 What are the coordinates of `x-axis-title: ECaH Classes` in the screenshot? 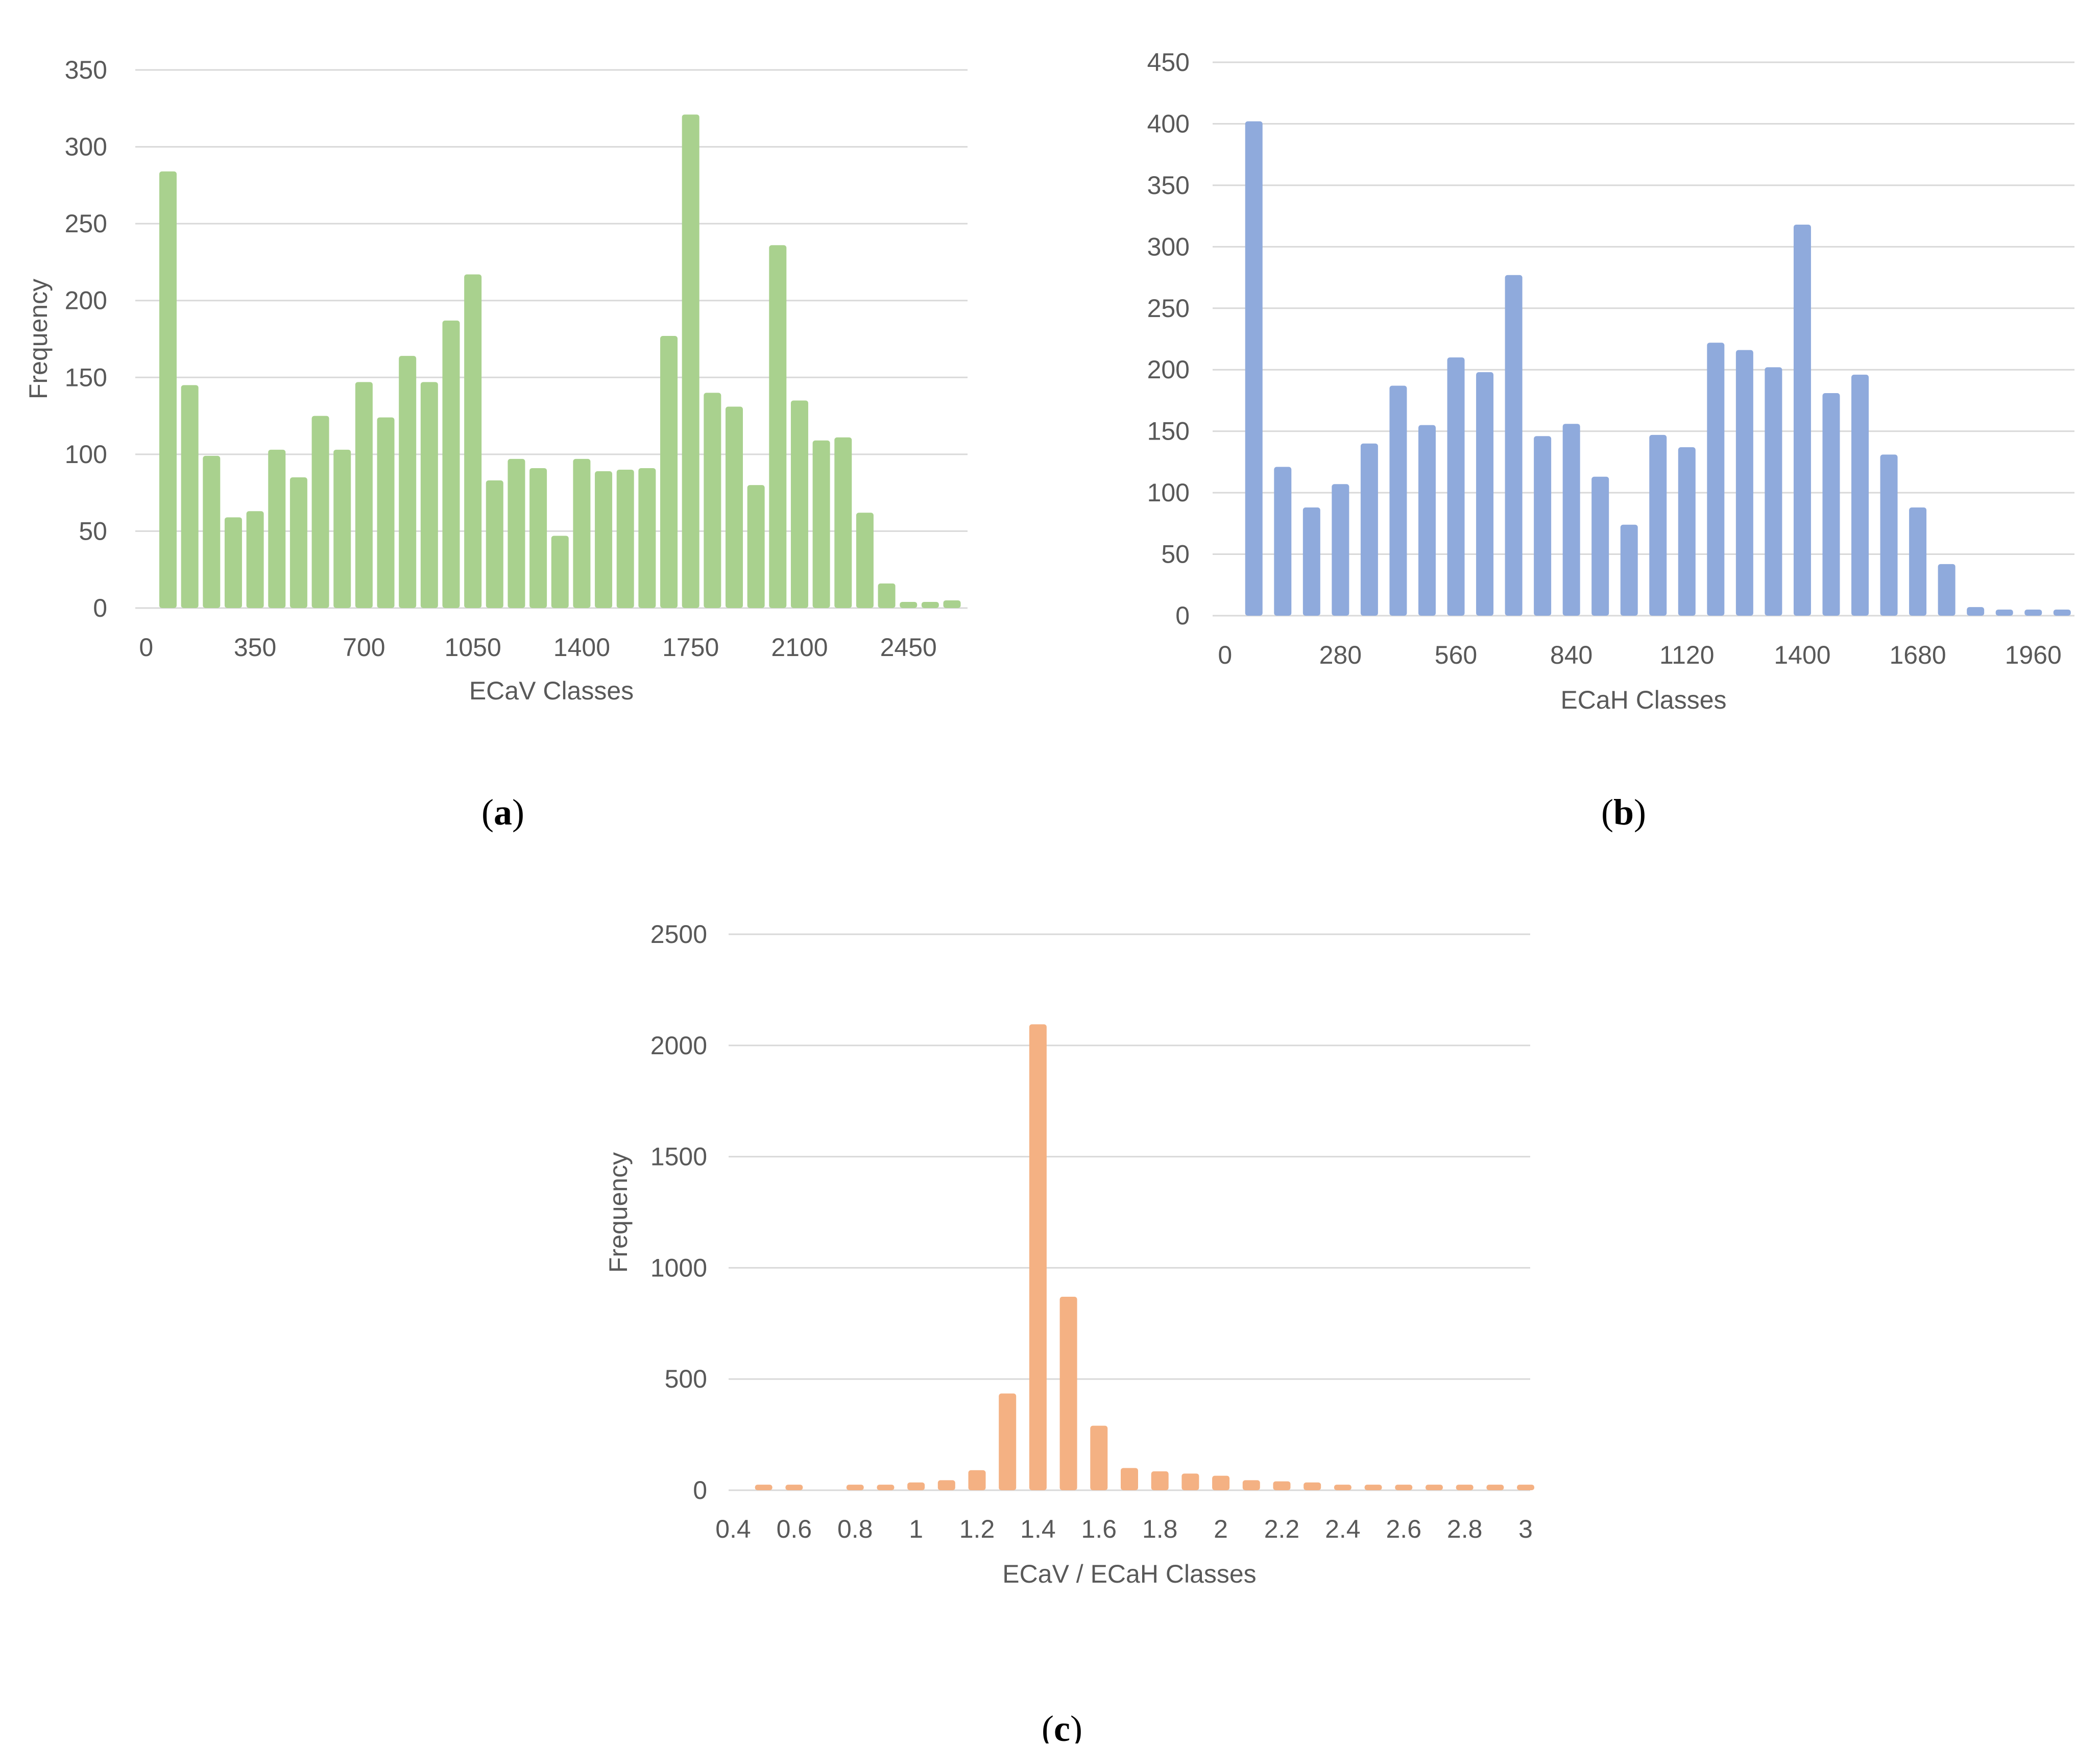 It's located at (1643, 700).